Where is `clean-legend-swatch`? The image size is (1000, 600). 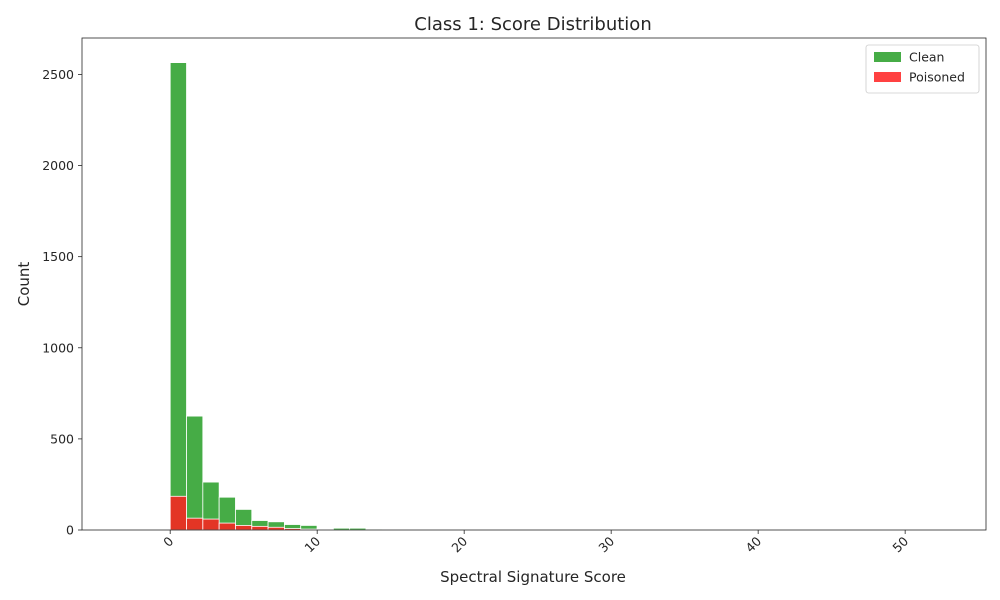
clean-legend-swatch is located at coordinates (887, 57).